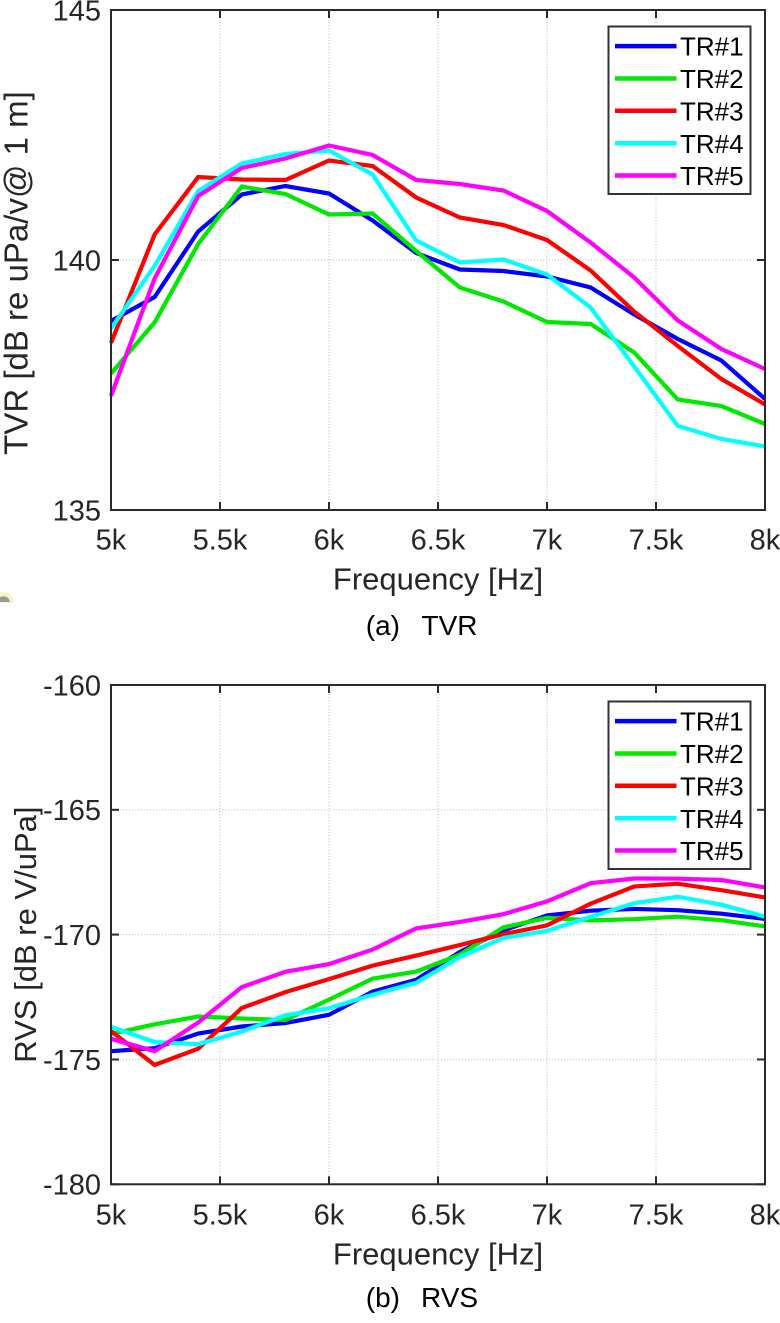 The width and height of the screenshot is (780, 1323). I want to click on svg-text: RVS [dB re V/uPa], so click(25, 935).